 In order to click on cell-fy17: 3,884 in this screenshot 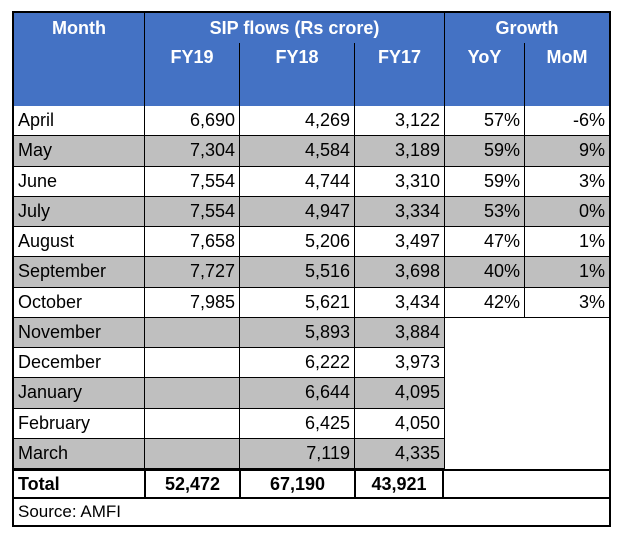, I will do `click(399, 332)`.